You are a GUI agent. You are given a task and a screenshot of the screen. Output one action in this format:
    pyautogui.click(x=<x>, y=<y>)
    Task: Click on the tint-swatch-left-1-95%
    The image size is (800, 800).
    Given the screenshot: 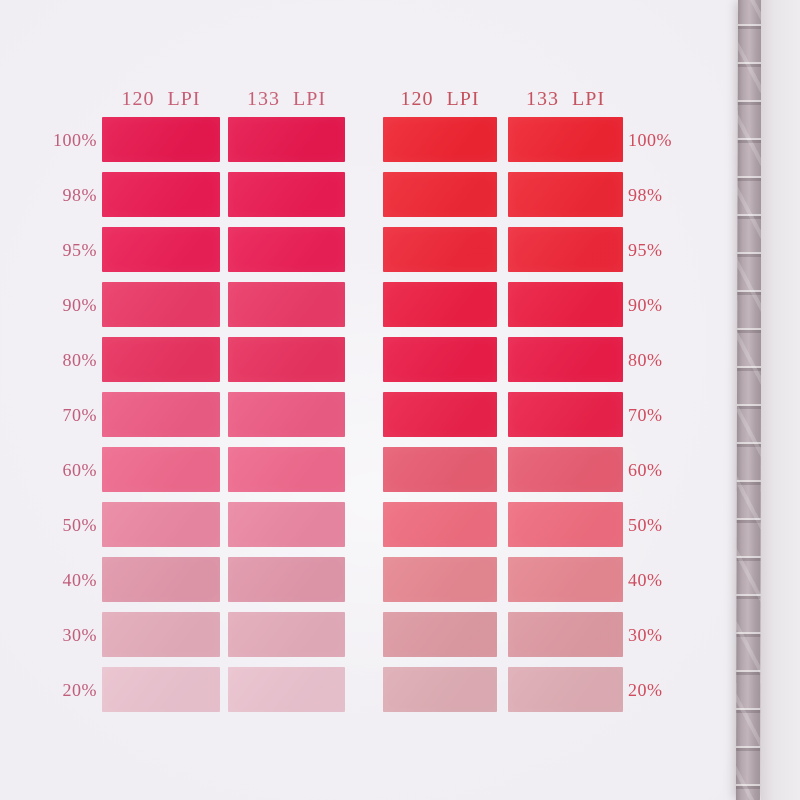 What is the action you would take?
    pyautogui.click(x=286, y=249)
    